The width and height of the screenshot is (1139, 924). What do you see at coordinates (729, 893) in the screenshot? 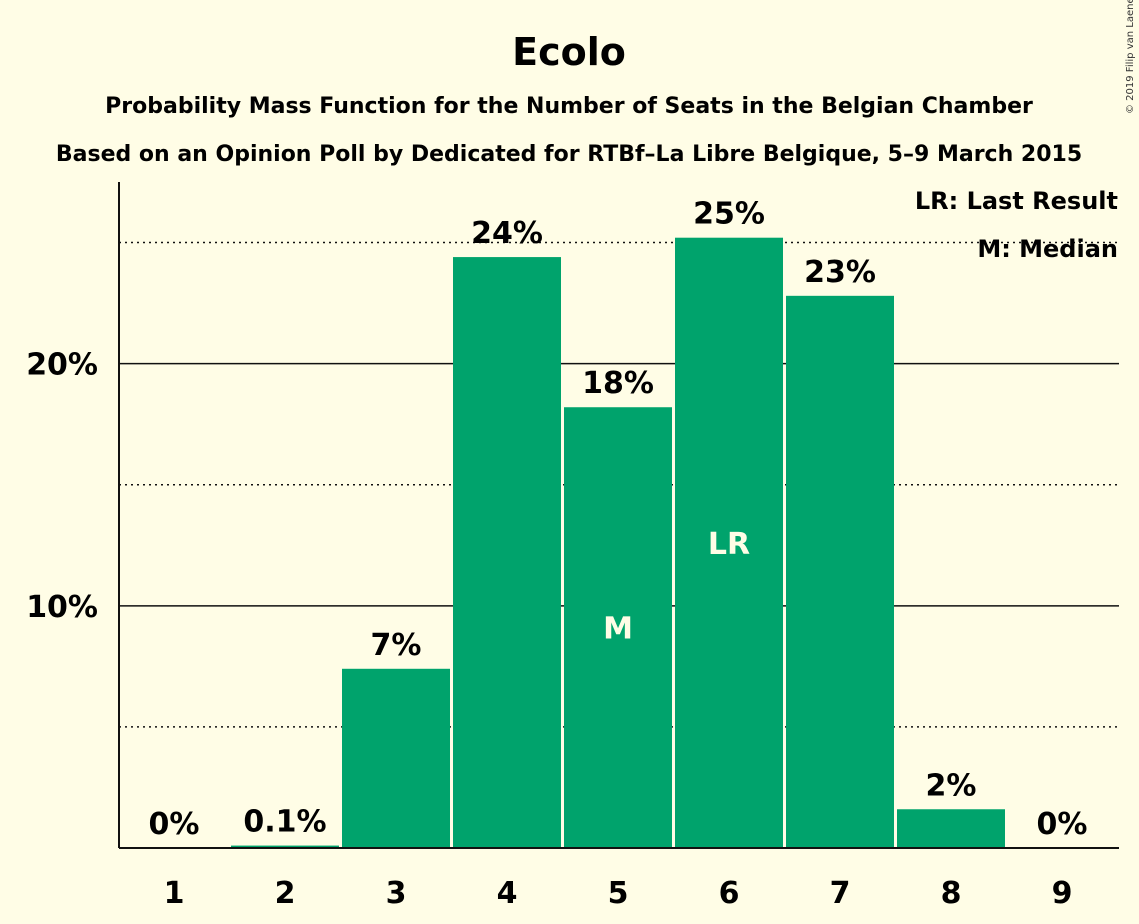
I see `x-tick-label-6: 6` at bounding box center [729, 893].